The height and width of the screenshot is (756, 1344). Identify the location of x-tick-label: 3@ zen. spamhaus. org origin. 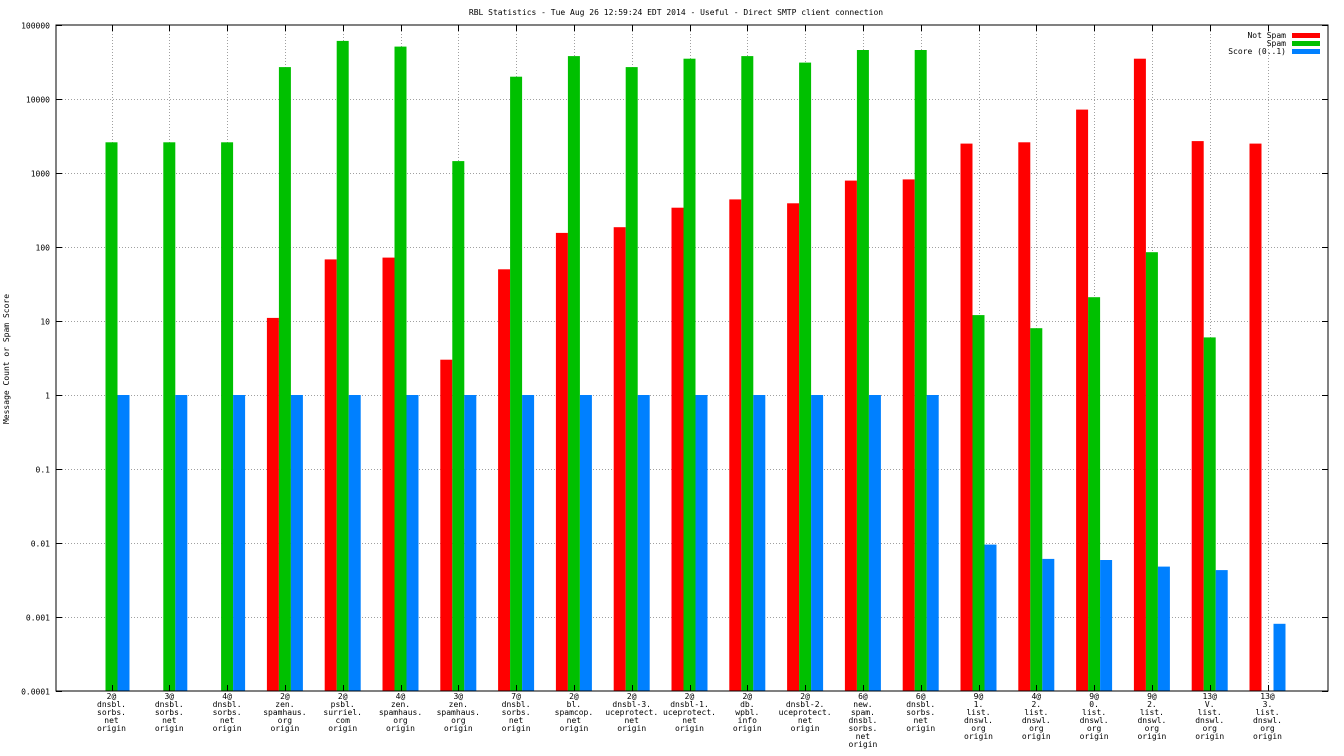
(458, 712).